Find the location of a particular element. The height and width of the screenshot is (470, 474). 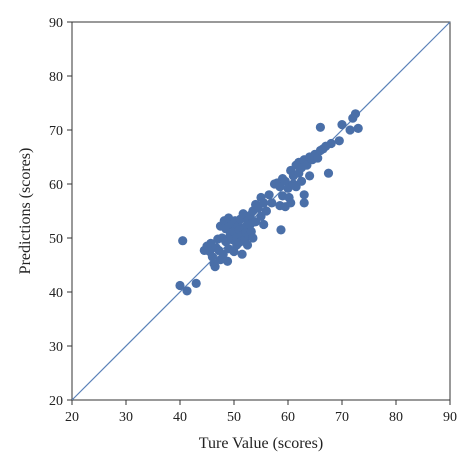

x-tick-label: 50 is located at coordinates (234, 417).